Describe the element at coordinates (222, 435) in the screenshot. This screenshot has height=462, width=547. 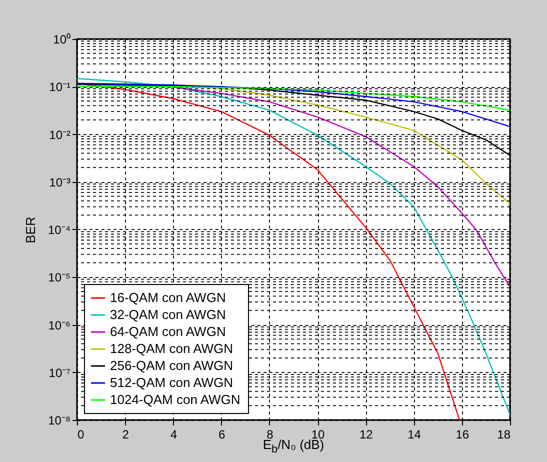
I see `x-tick-label: 6` at that location.